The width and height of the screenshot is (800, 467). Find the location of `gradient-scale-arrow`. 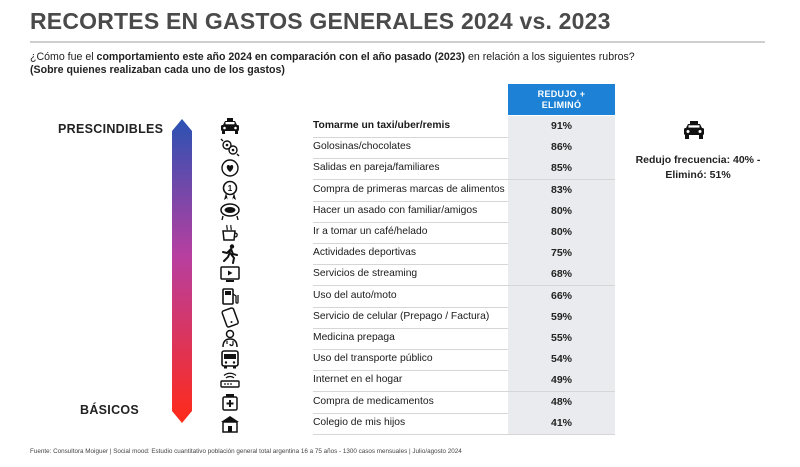

gradient-scale-arrow is located at coordinates (182, 271).